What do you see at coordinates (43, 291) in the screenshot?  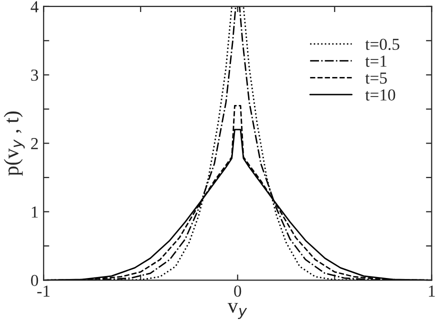 I see `x-tick-label: -1` at bounding box center [43, 291].